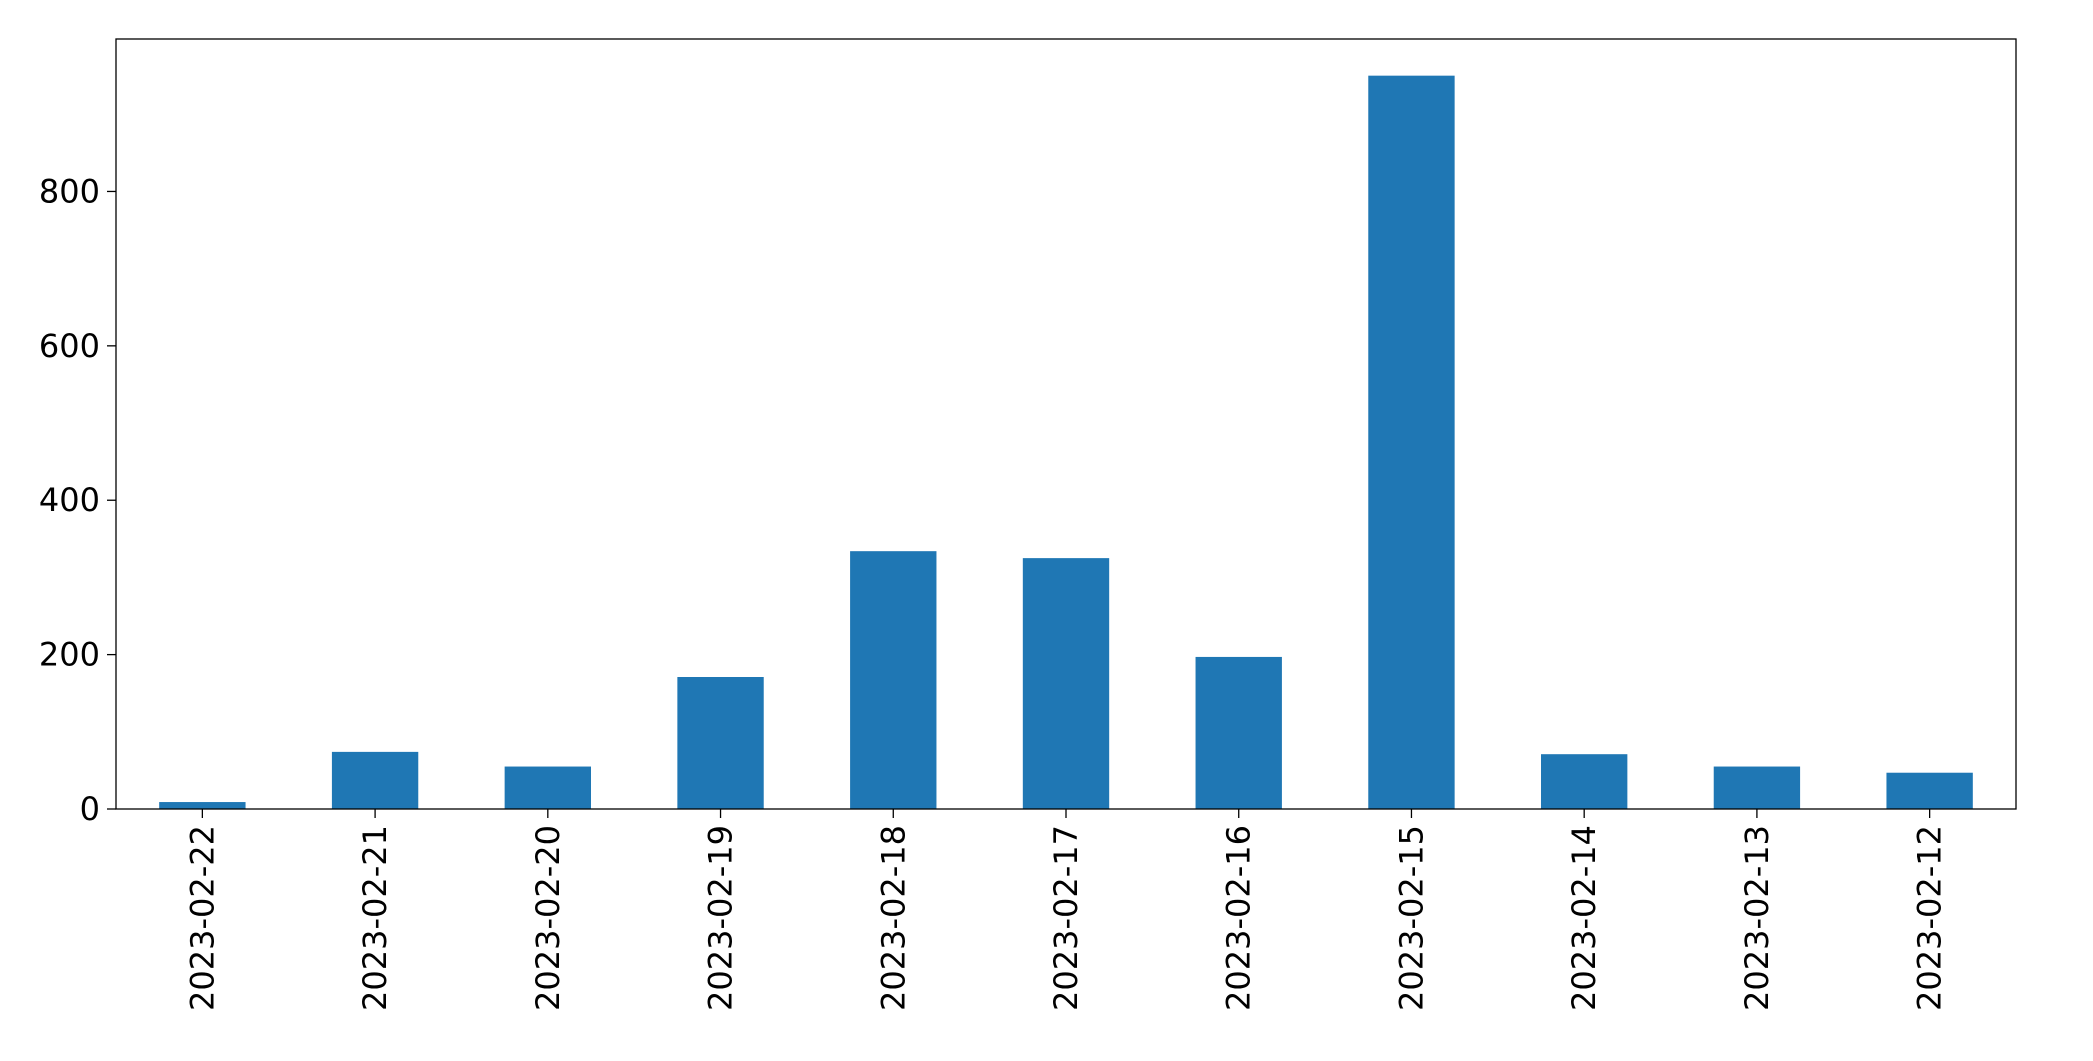 The image size is (2093, 1061). Describe the element at coordinates (1584, 918) in the screenshot. I see `x-tick-label: 2023-02-14` at that location.